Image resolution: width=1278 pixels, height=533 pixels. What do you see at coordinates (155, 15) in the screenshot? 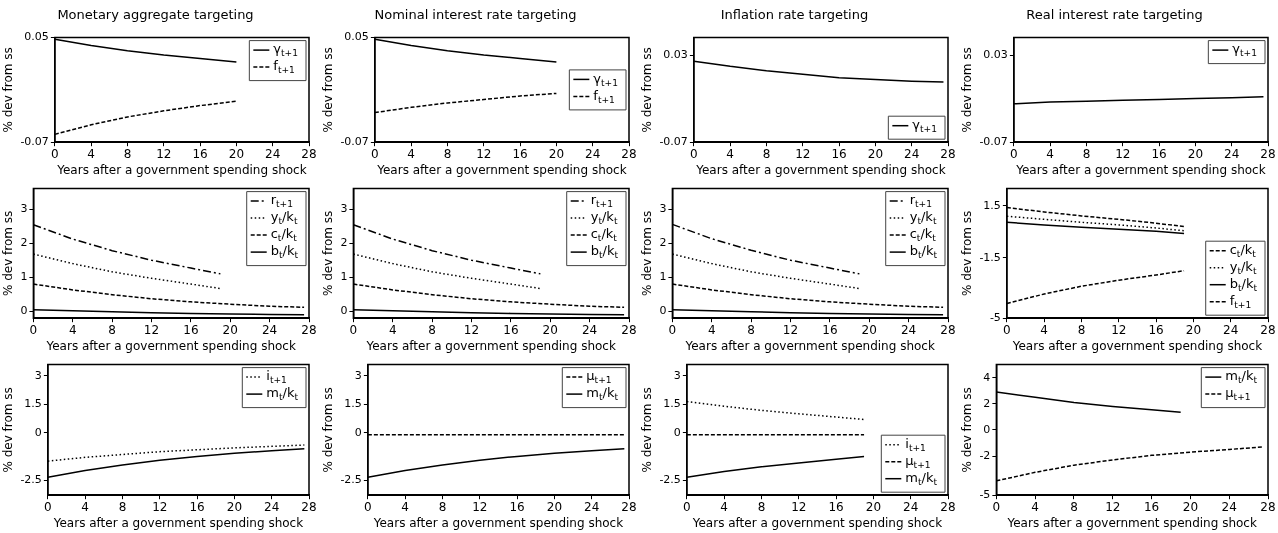
I see `chart-title: Monetary aggregate targeting` at bounding box center [155, 15].